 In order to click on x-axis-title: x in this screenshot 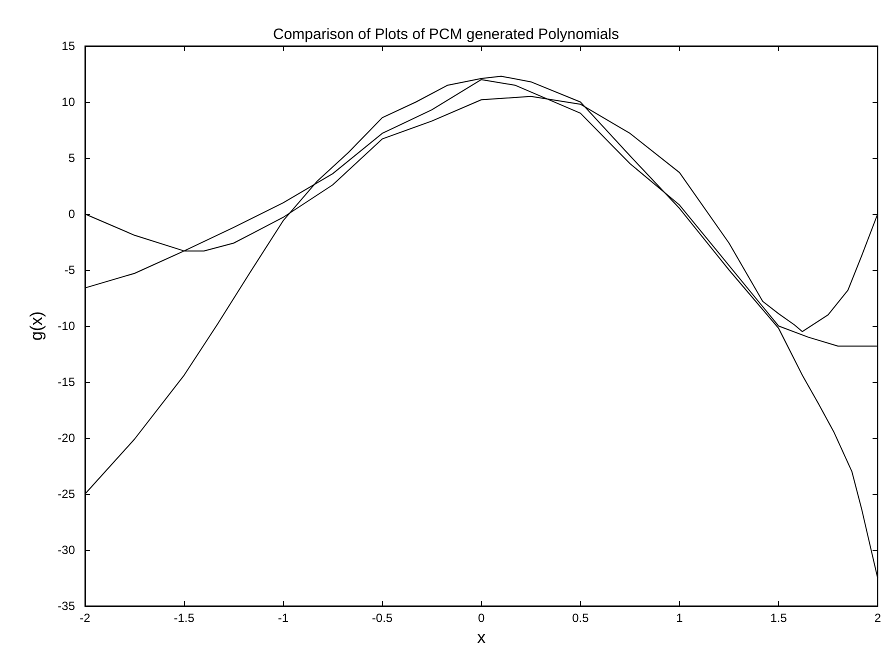, I will do `click(481, 637)`.